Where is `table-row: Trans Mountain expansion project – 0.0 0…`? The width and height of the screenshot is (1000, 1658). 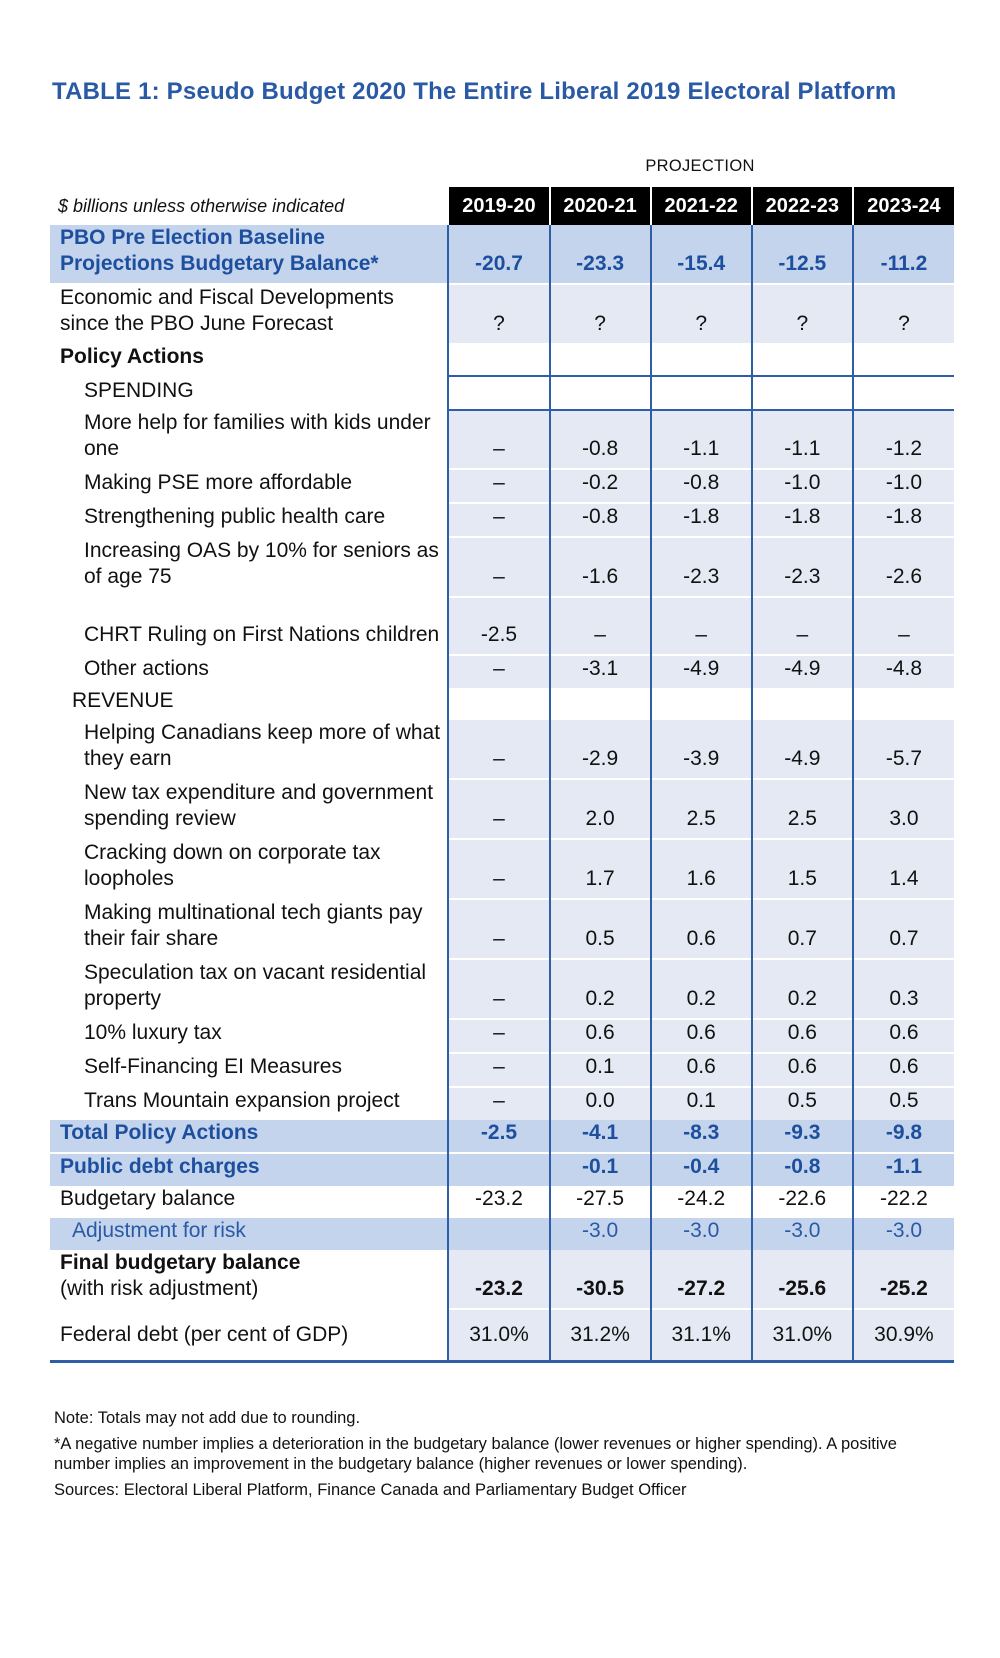 table-row: Trans Mountain expansion project – 0.0 0… is located at coordinates (502, 1103).